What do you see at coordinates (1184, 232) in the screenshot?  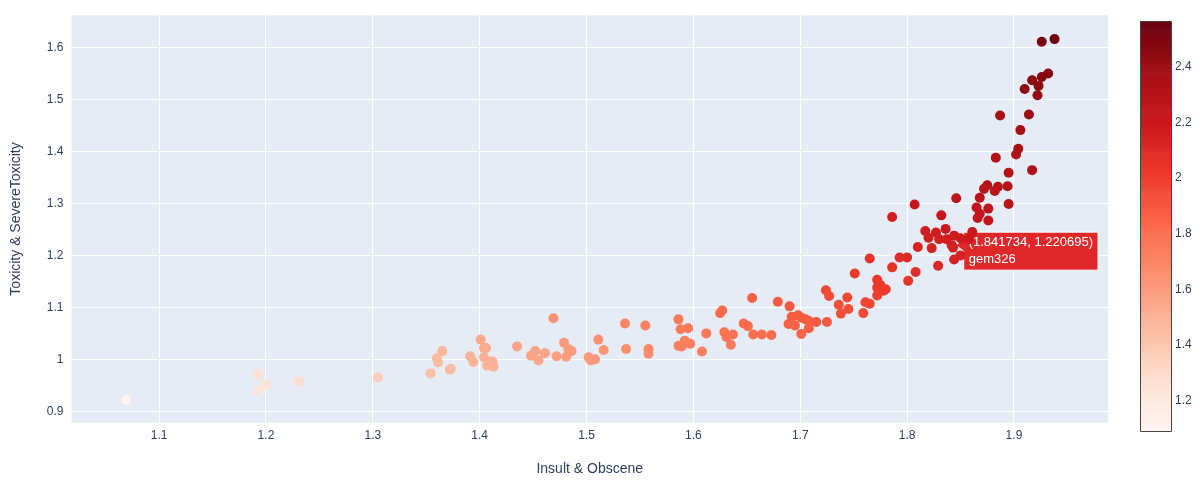 I see `color-bar-label: 1.8` at bounding box center [1184, 232].